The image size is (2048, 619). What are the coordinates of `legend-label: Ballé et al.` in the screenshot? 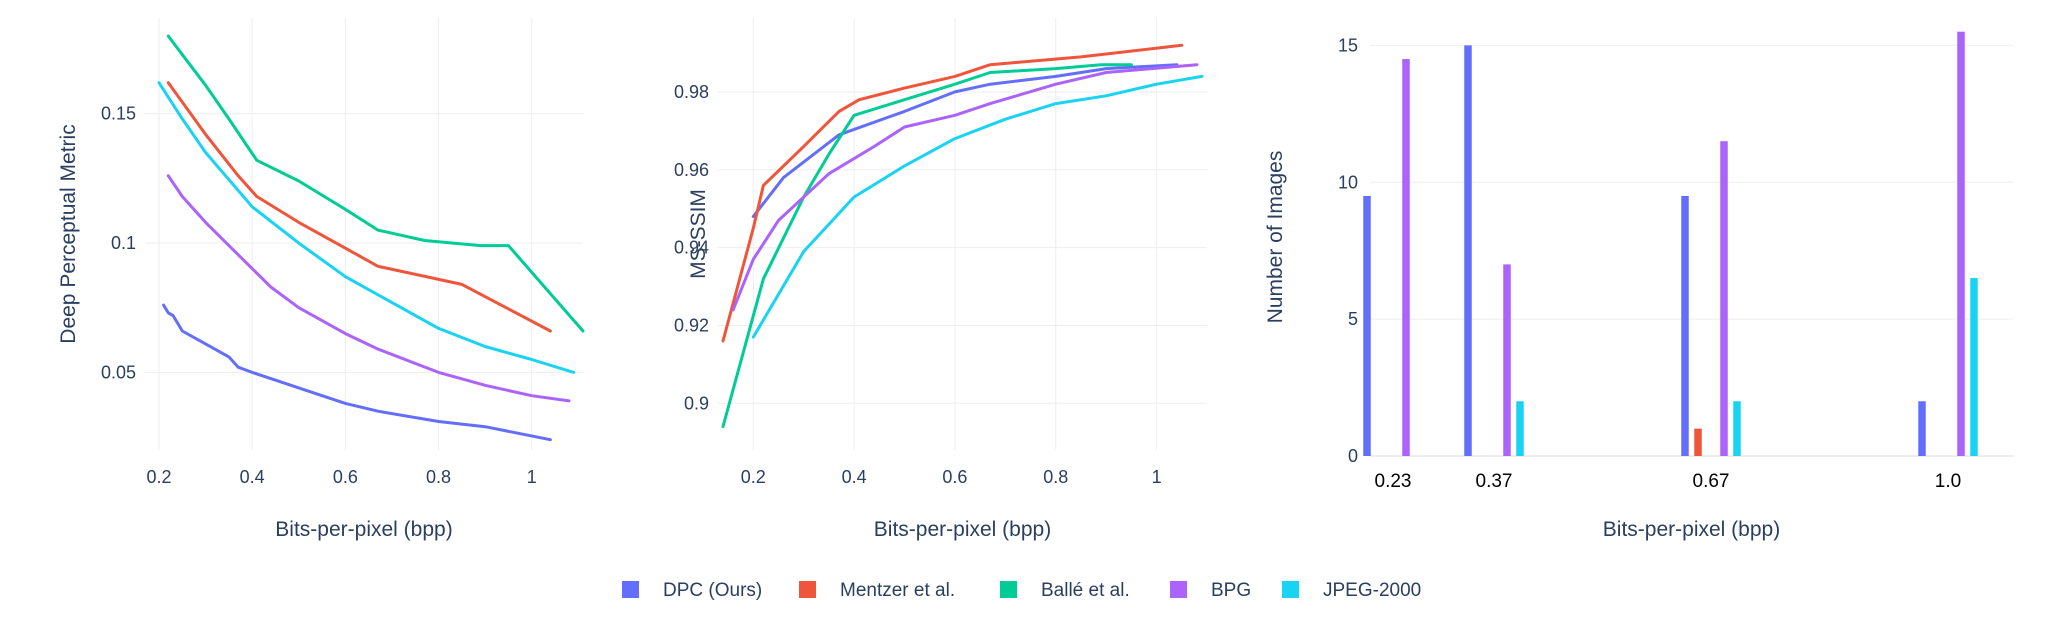 It's located at (1085, 590).